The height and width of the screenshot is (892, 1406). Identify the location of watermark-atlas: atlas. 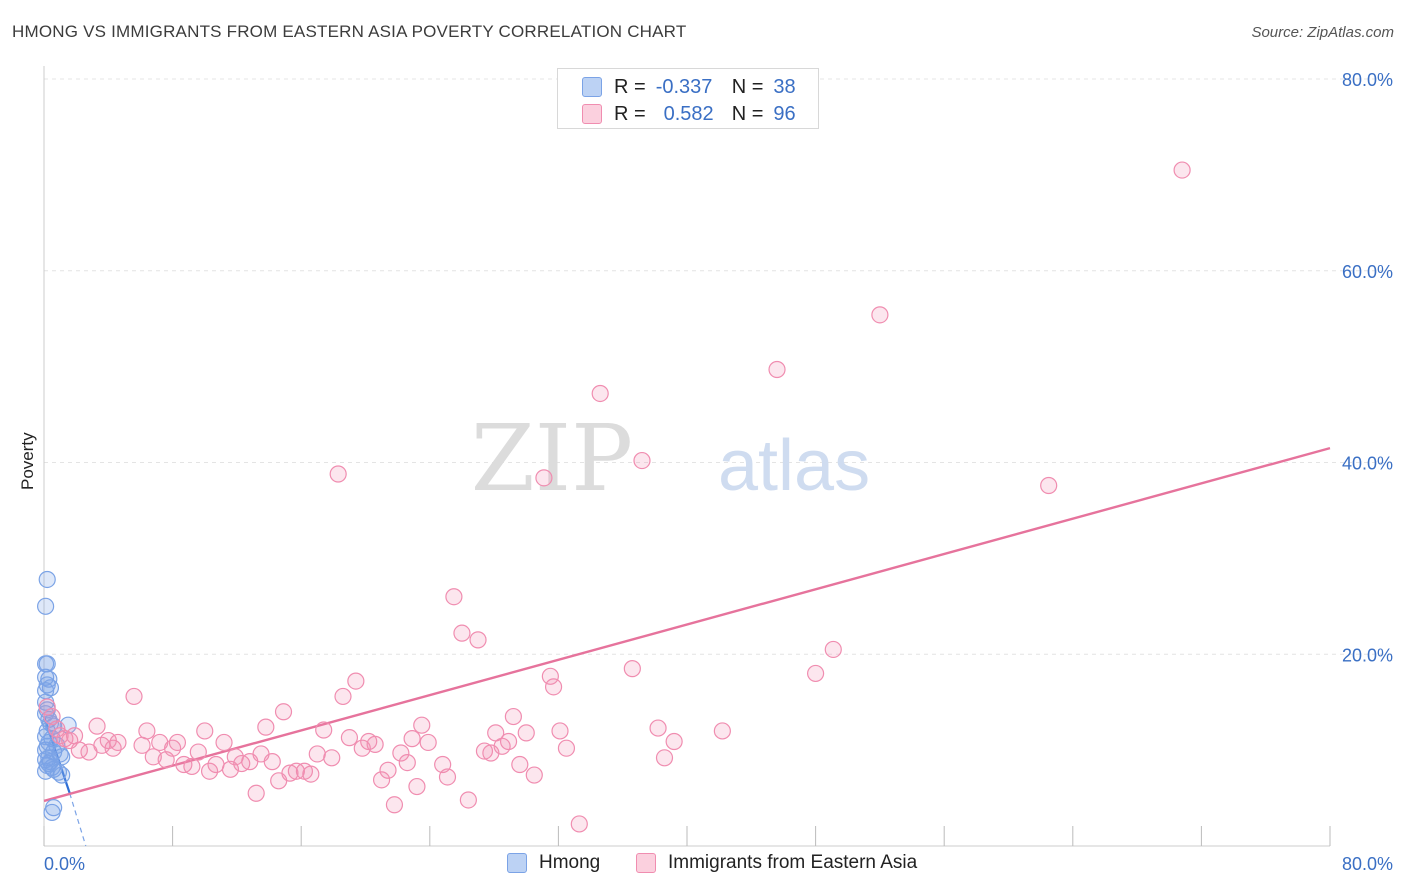
(794, 466).